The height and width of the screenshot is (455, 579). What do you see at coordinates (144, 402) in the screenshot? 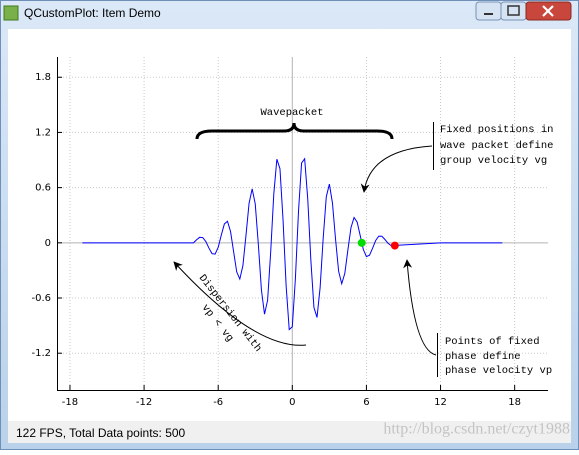
I see `x-tick-label: -12` at bounding box center [144, 402].